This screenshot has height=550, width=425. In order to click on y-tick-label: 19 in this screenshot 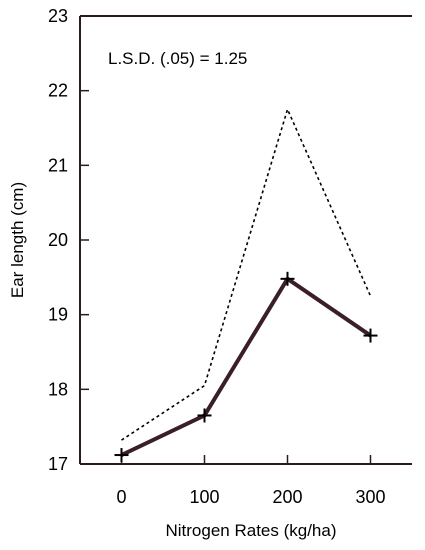, I will do `click(58, 315)`.